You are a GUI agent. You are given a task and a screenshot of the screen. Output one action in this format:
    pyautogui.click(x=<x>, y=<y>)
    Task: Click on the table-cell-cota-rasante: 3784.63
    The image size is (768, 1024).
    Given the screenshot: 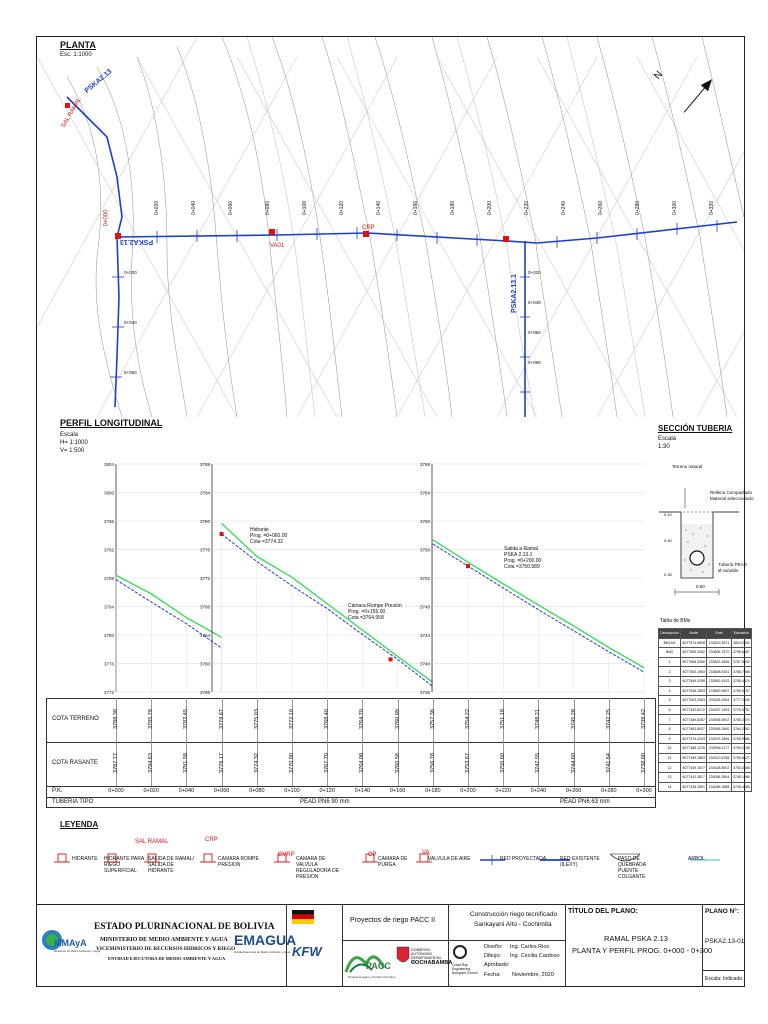 What is the action you would take?
    pyautogui.click(x=151, y=763)
    